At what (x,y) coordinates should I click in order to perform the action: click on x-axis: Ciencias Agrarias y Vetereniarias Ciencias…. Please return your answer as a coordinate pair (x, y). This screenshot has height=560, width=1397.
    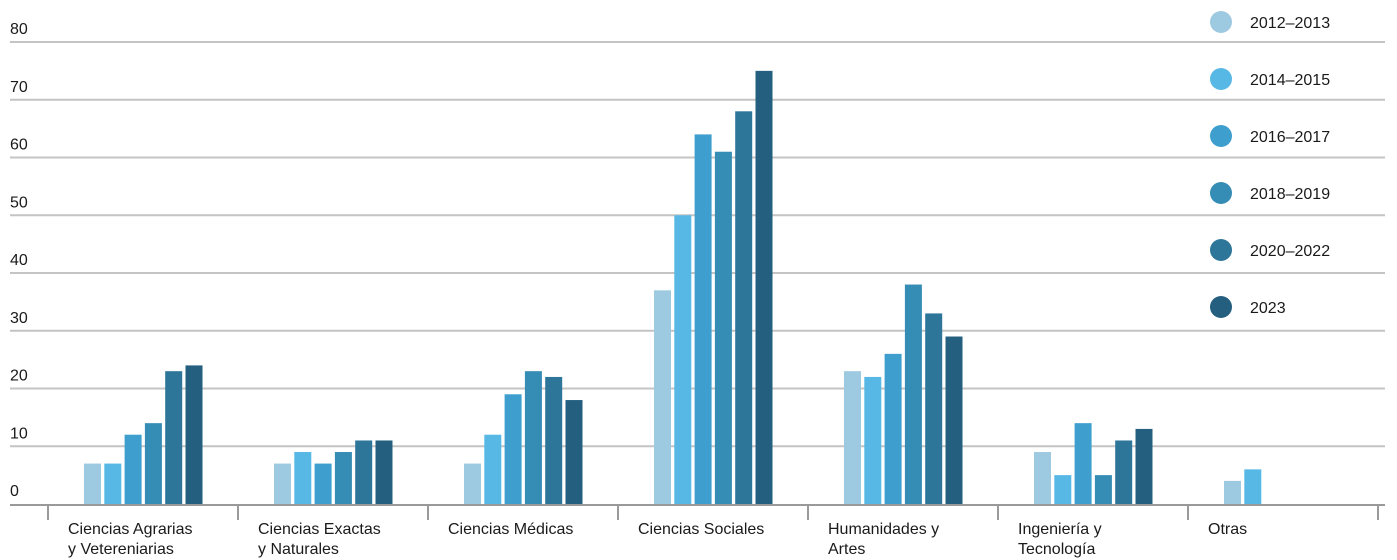
    Looking at the image, I should click on (697, 531).